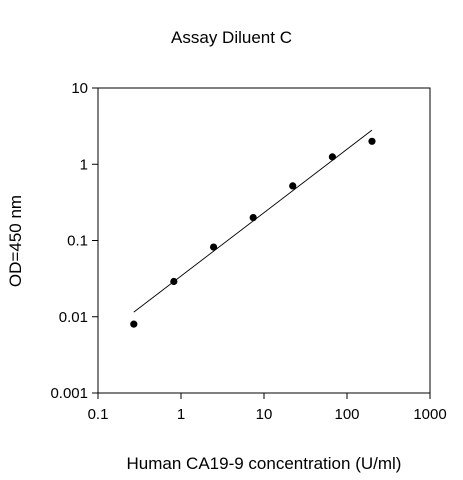  Describe the element at coordinates (98, 414) in the screenshot. I see `x-tick-label: 0.1` at that location.